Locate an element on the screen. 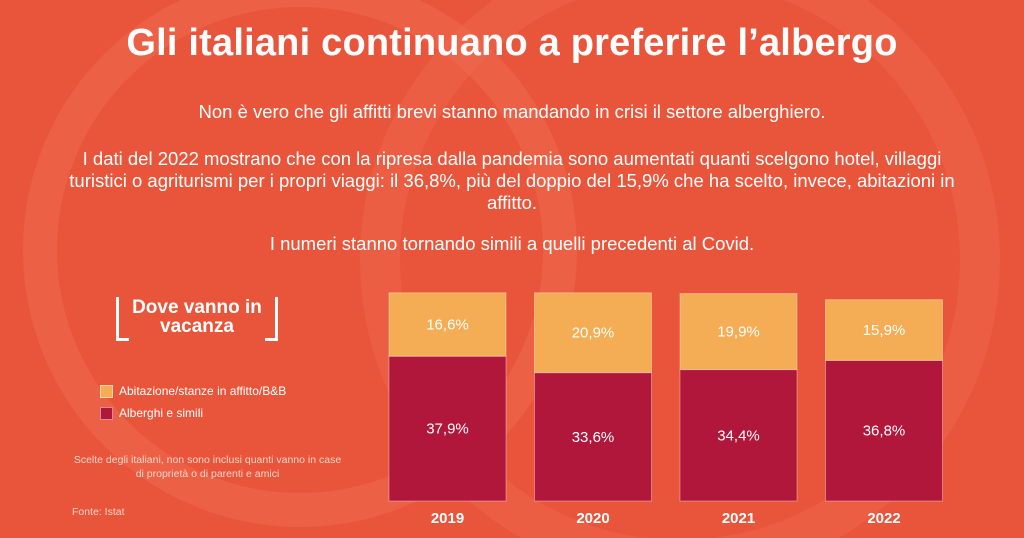 This screenshot has height=538, width=1024. bar-rentals-2022 is located at coordinates (884, 330).